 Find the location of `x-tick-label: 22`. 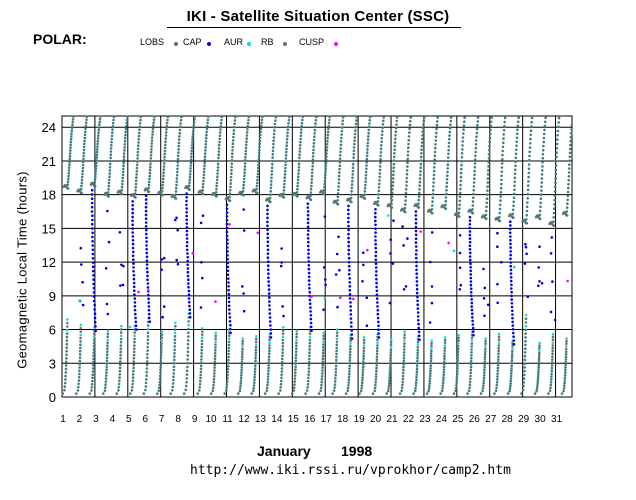

x-tick-label: 22 is located at coordinates (409, 419).